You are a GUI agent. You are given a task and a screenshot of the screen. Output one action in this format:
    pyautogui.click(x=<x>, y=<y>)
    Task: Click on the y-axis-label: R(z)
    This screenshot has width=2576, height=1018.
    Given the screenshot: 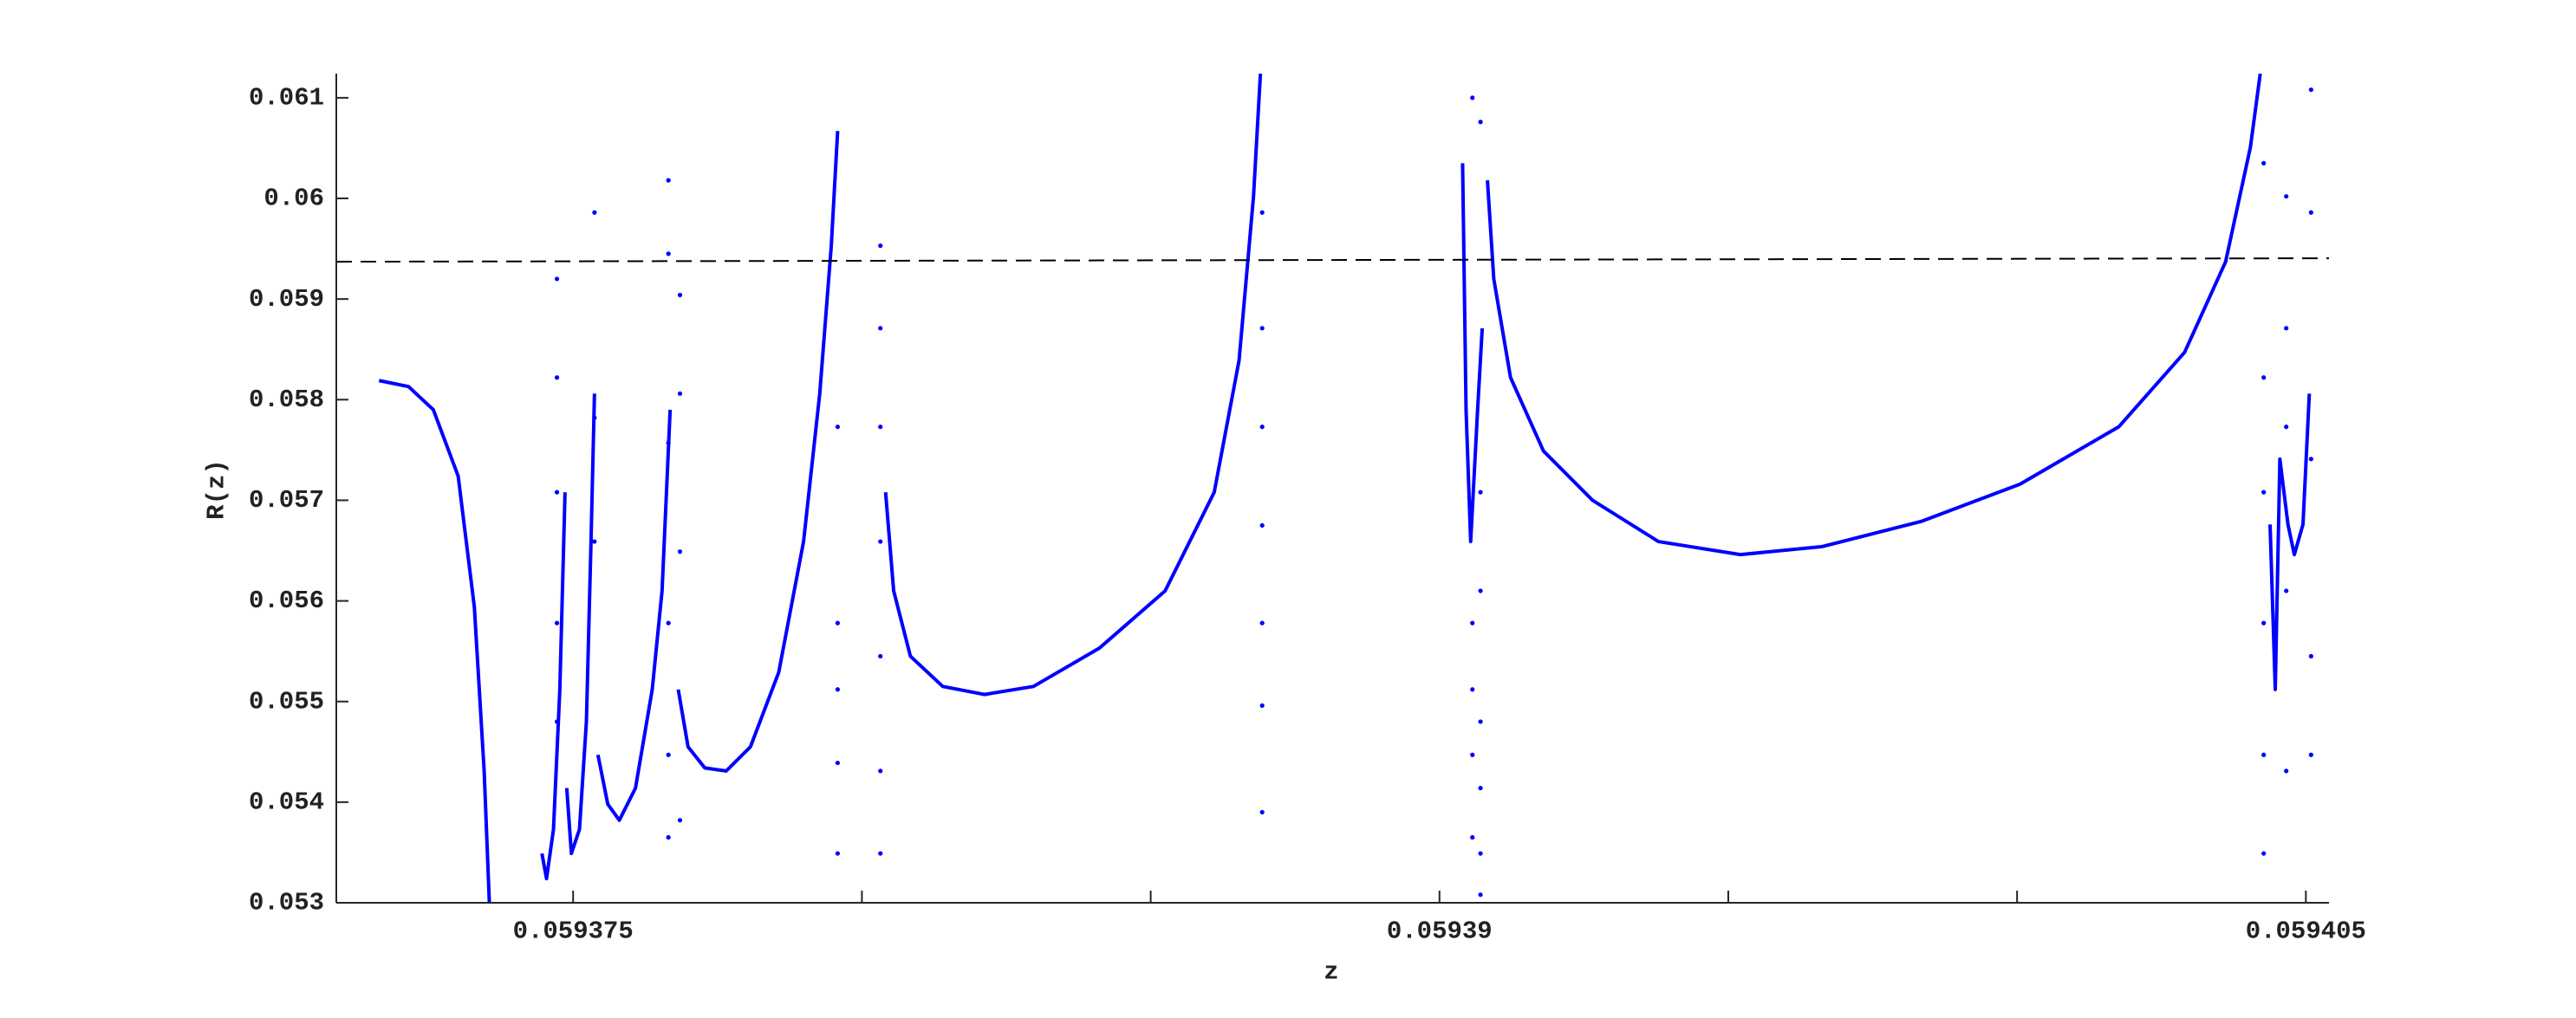 What is the action you would take?
    pyautogui.click(x=217, y=490)
    